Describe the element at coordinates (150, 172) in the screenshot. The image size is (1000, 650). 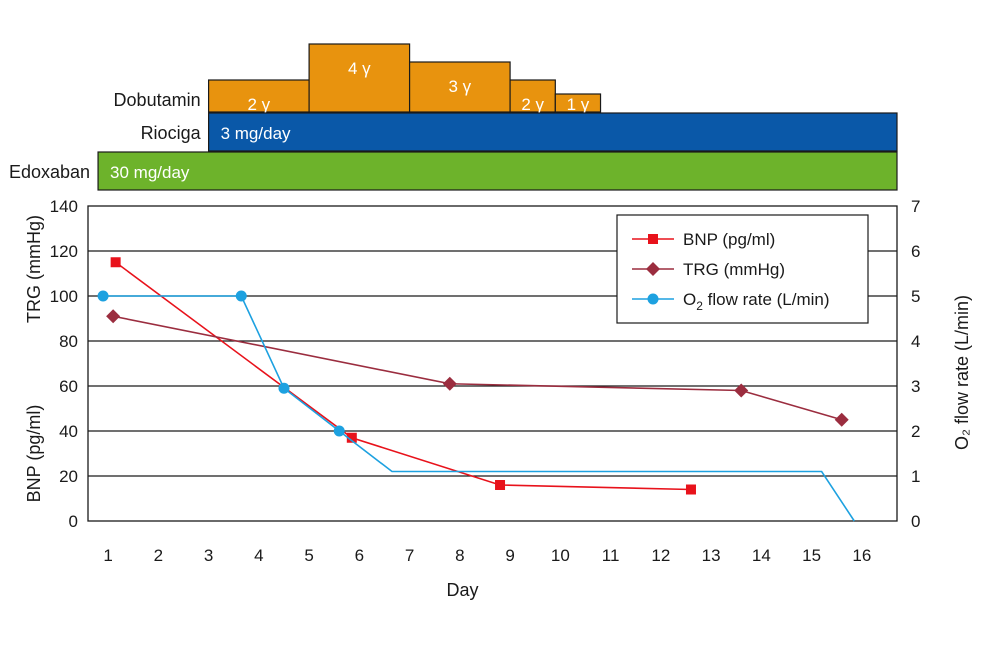
I see `treatment-bar-label: 30 mg/day` at that location.